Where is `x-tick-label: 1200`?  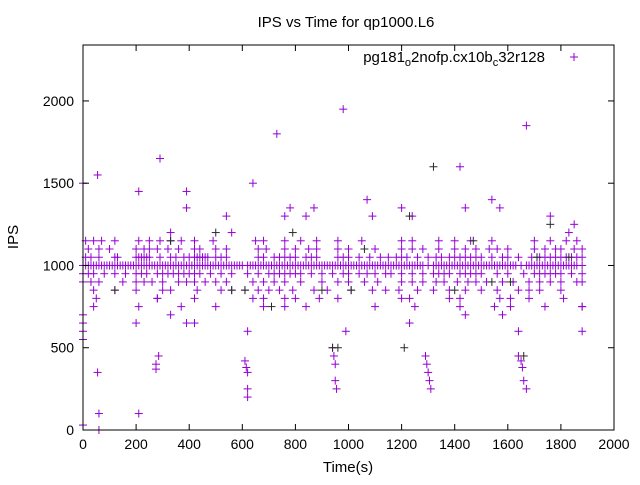 x-tick-label: 1200 is located at coordinates (401, 444).